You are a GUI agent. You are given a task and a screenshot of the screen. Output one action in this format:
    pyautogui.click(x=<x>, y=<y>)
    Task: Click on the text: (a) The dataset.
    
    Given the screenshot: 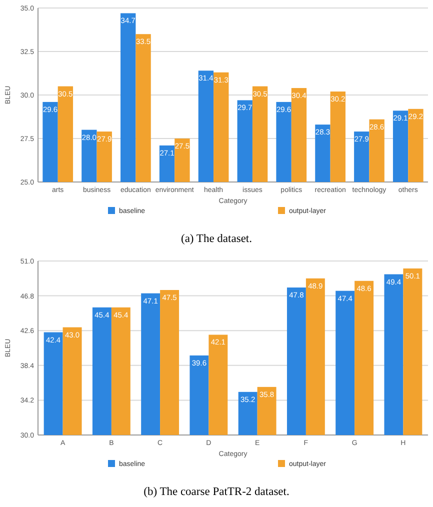 What is the action you would take?
    pyautogui.click(x=216, y=239)
    